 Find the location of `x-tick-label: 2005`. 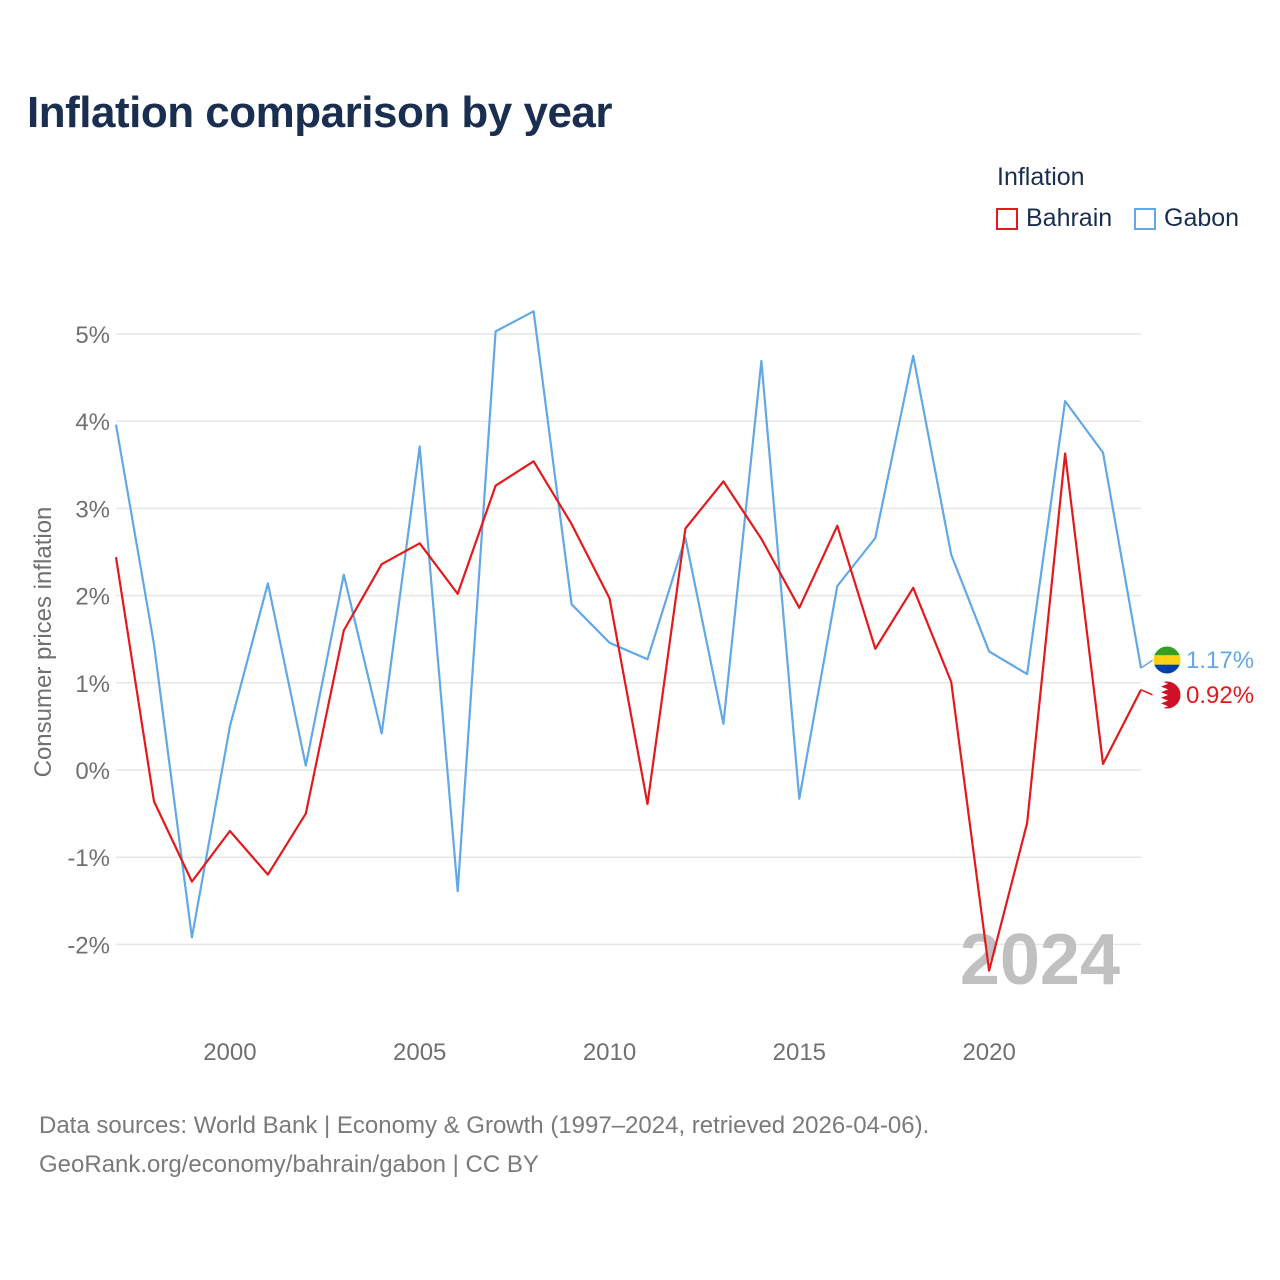

x-tick-label: 2005 is located at coordinates (419, 1052).